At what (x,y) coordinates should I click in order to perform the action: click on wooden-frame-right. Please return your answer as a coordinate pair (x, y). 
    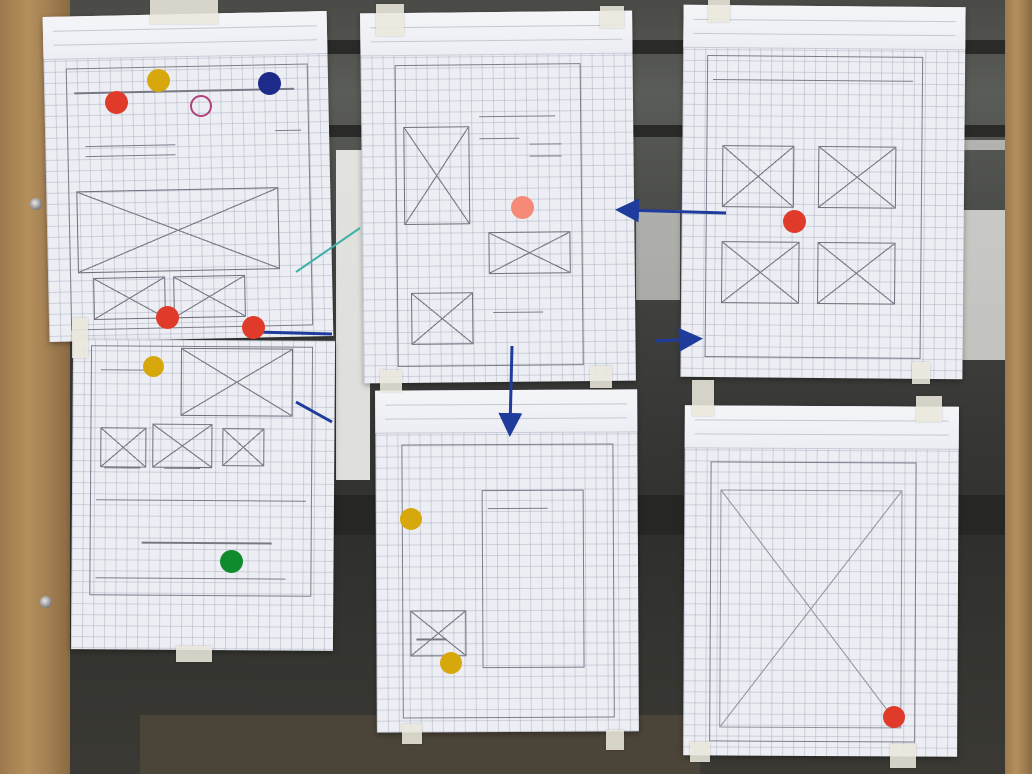
    Looking at the image, I should click on (1018, 387).